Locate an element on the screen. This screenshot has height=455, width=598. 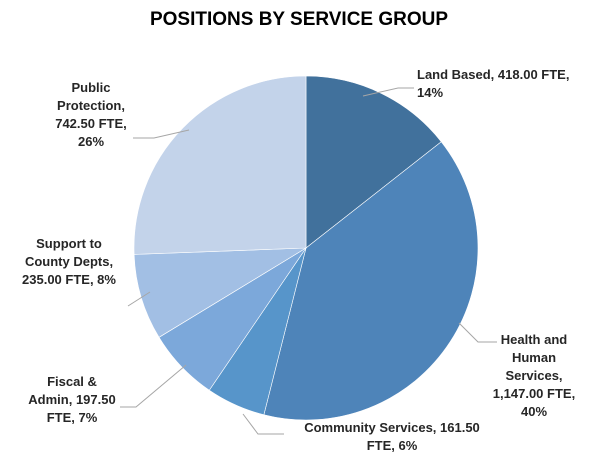
pie-slice-public-protection is located at coordinates (220, 165).